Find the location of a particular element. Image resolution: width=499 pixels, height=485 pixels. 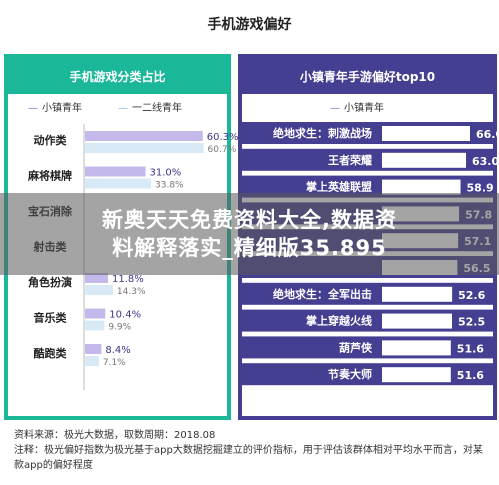

game-label: 节奏大师 is located at coordinates (350, 374).